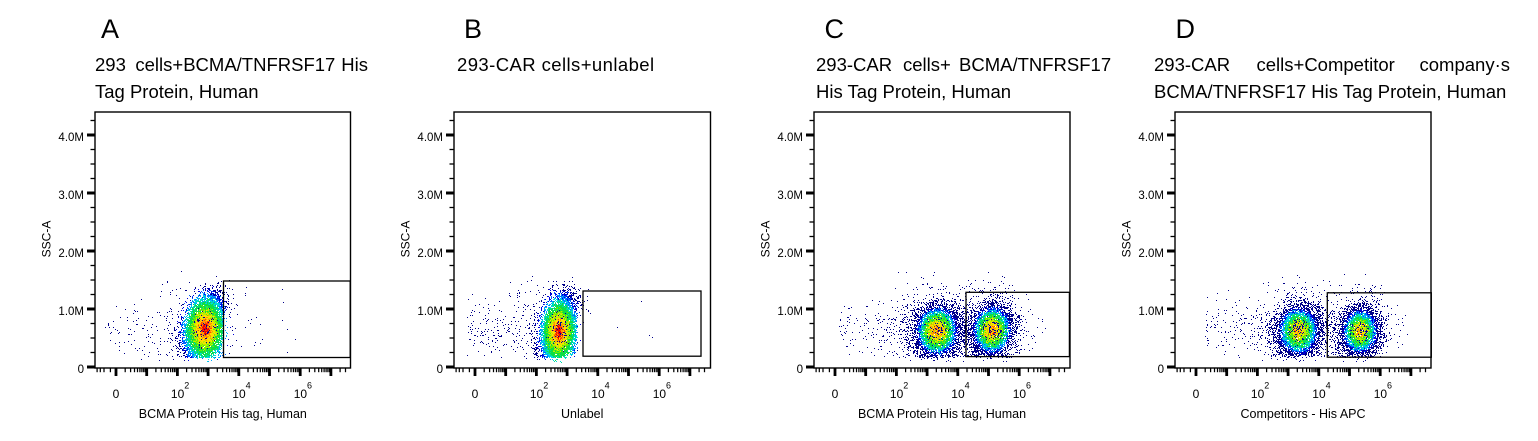 This screenshot has width=1538, height=441. Describe the element at coordinates (1302, 414) in the screenshot. I see `svg-text: Competitors - His APC` at that location.